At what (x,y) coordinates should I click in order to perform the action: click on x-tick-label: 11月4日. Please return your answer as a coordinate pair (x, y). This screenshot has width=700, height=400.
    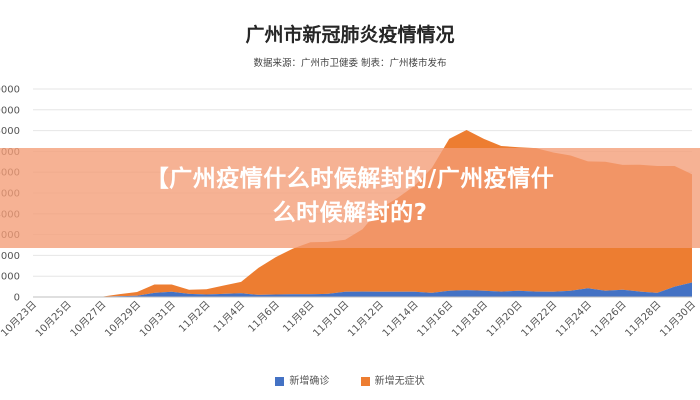
    Looking at the image, I should click on (229, 317).